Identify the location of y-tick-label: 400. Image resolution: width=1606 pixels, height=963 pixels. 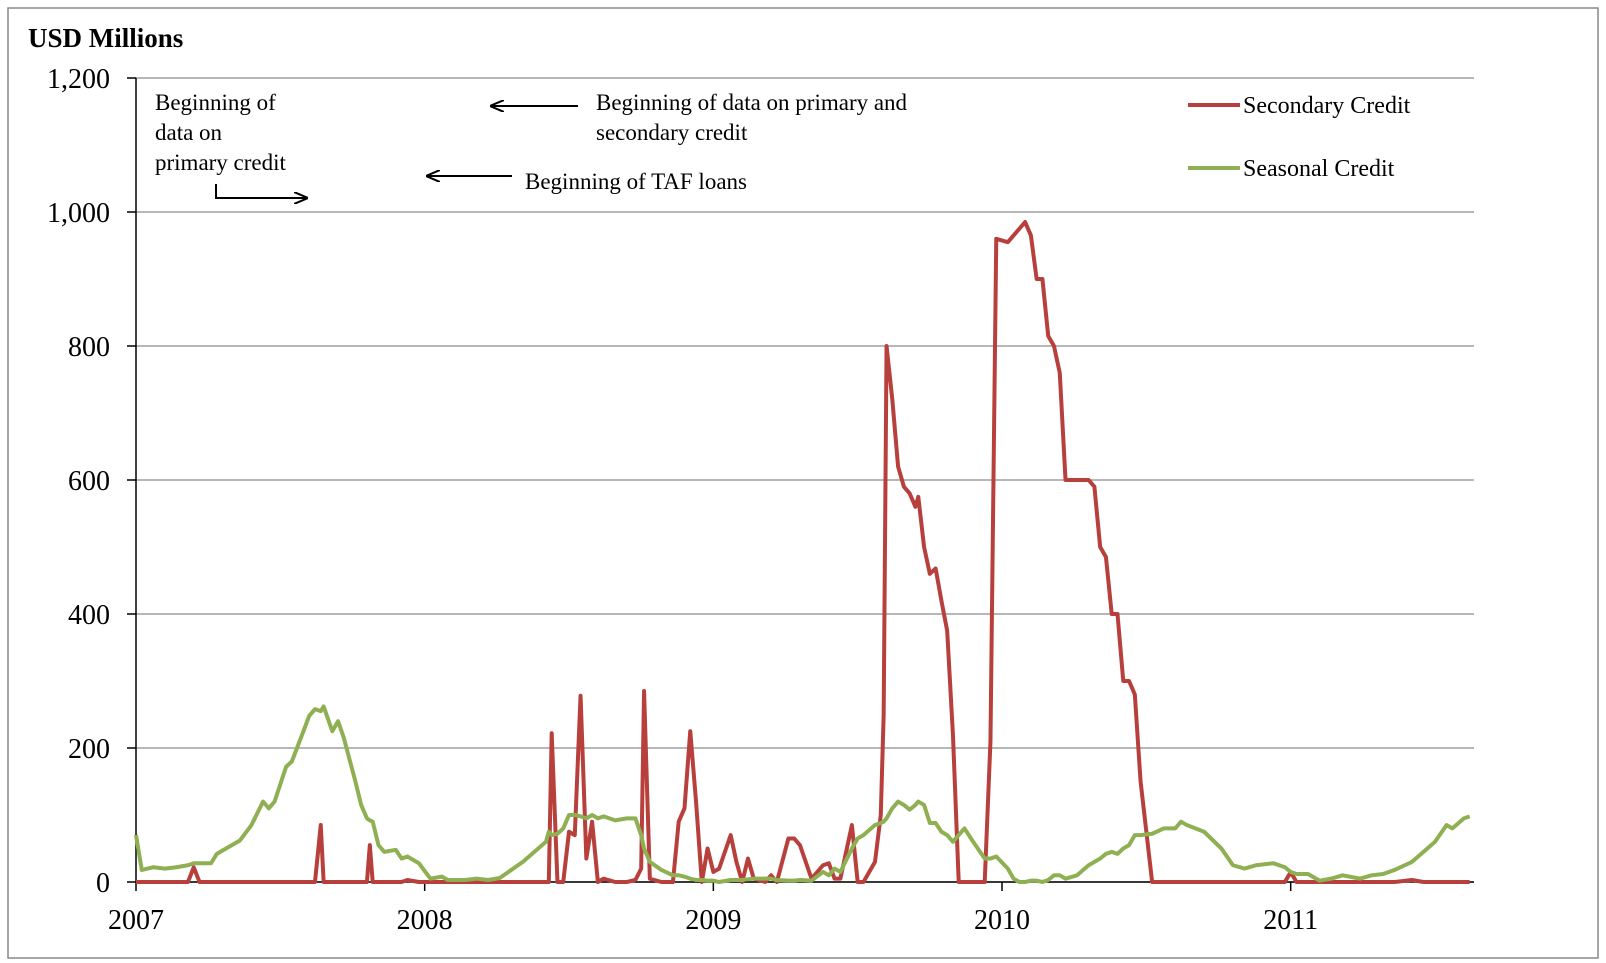
(89, 615).